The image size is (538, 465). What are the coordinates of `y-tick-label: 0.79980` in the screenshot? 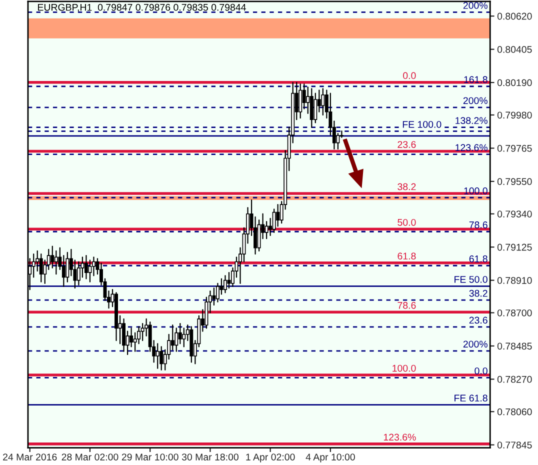 It's located at (514, 115).